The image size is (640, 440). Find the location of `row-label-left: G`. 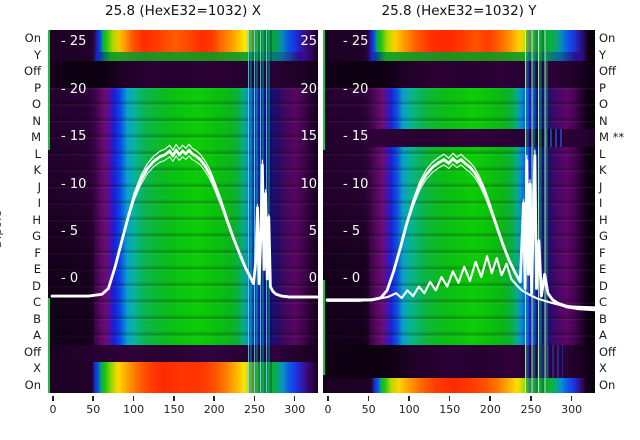

row-label-left: G is located at coordinates (36, 236).